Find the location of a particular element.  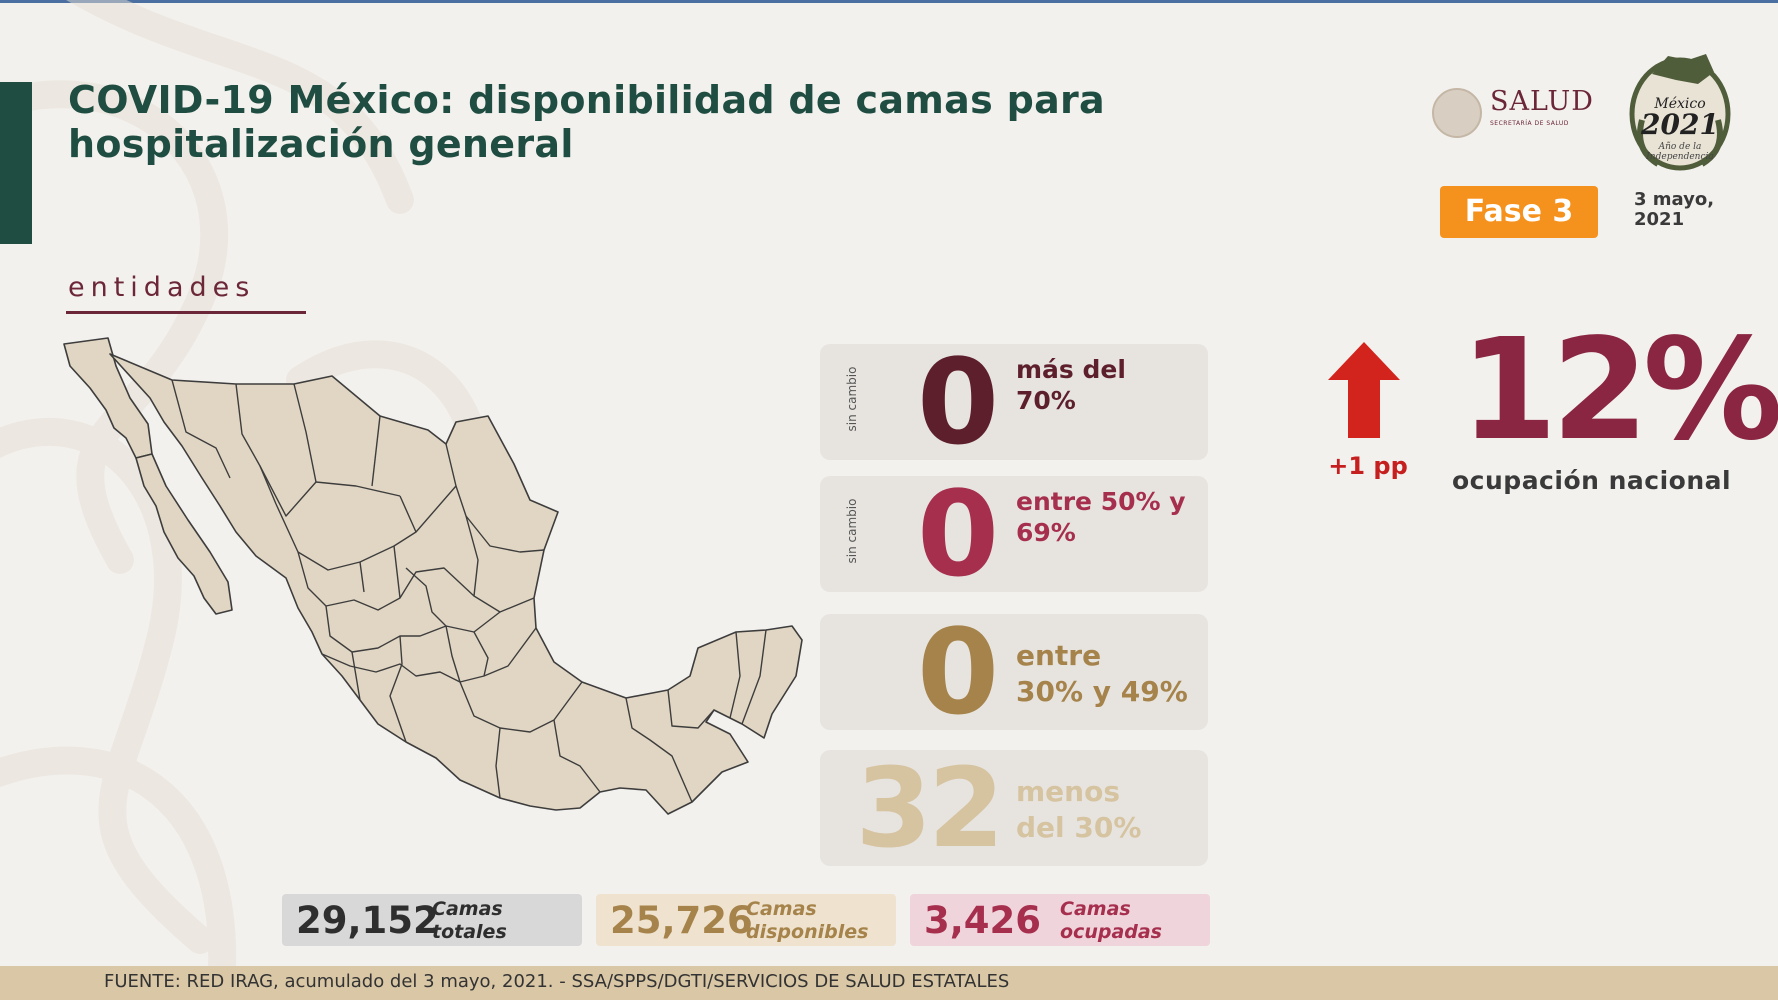

salud-logo-subtext: SECRETARÍA DE SALUD is located at coordinates (1529, 123).